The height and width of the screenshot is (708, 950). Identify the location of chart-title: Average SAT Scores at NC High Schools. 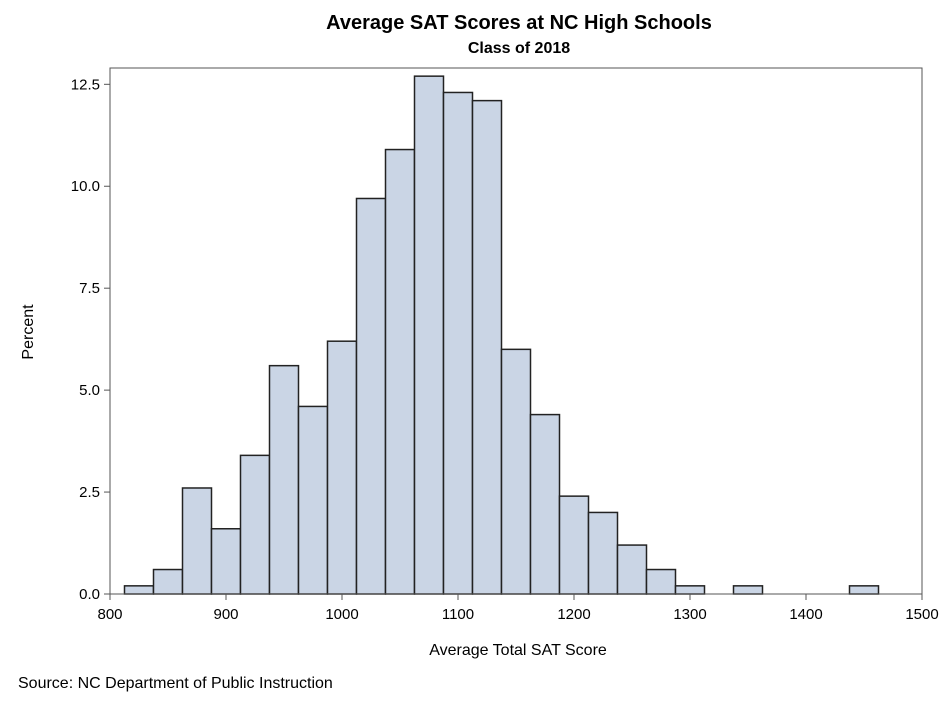
(519, 23).